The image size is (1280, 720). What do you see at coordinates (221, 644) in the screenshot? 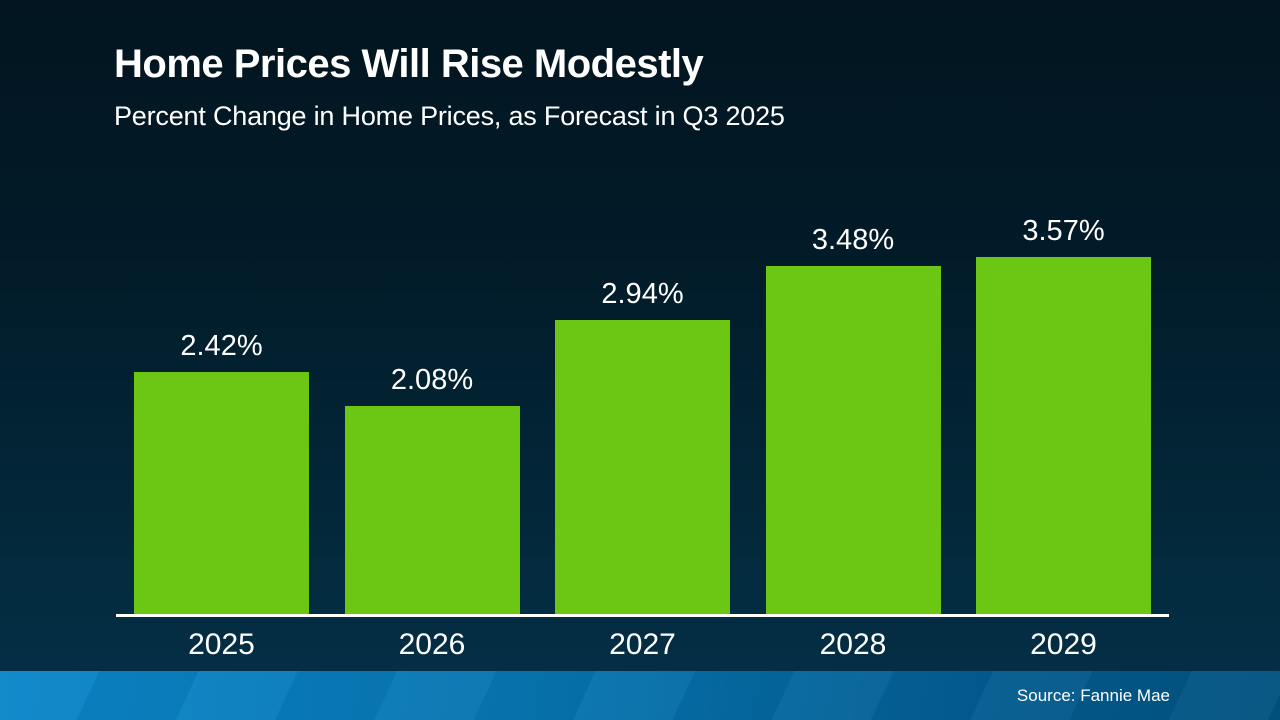
I see `x-axis-label-2025: 2025` at bounding box center [221, 644].